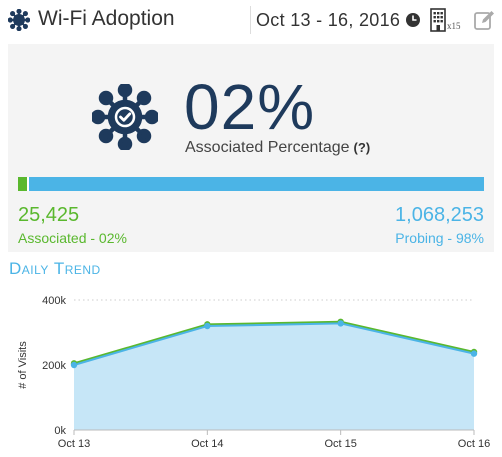 This screenshot has width=502, height=457. What do you see at coordinates (23, 365) in the screenshot?
I see `y-axis-label: # of Visits` at bounding box center [23, 365].